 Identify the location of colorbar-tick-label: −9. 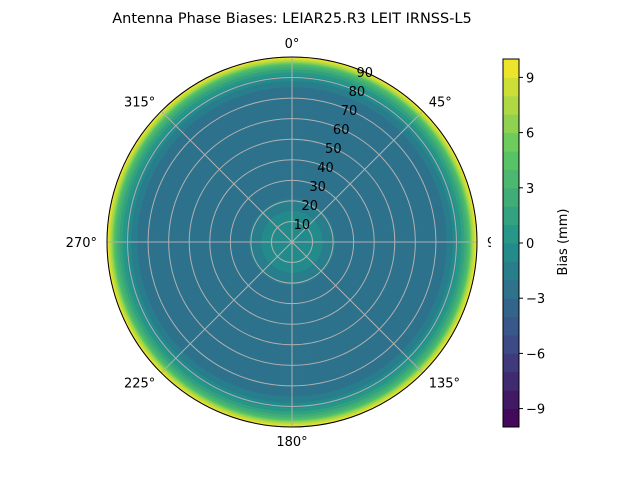
(535, 410).